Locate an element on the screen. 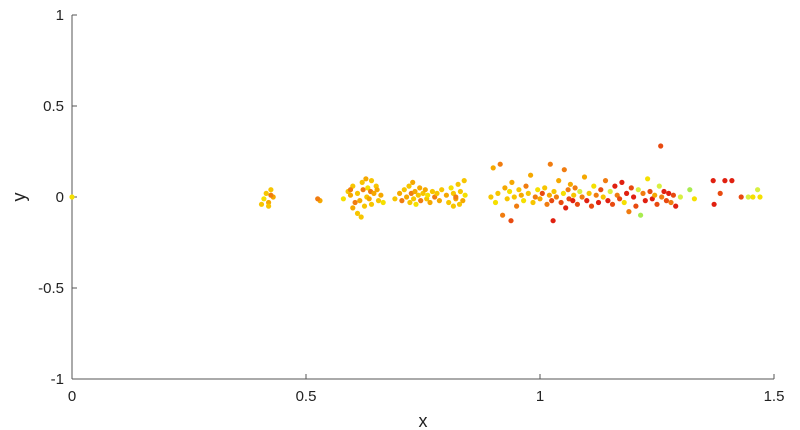  y-tick-label: 1 is located at coordinates (60, 15).